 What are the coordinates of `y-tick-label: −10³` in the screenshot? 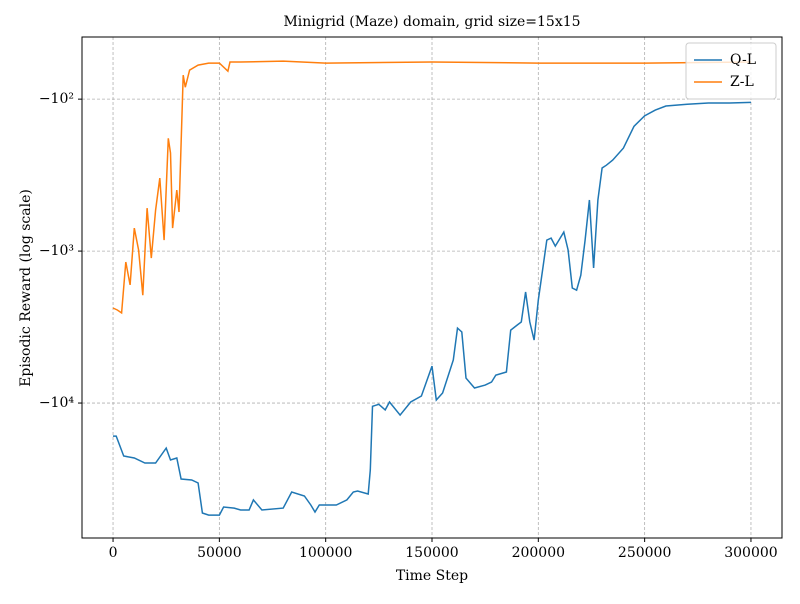 It's located at (56, 251).